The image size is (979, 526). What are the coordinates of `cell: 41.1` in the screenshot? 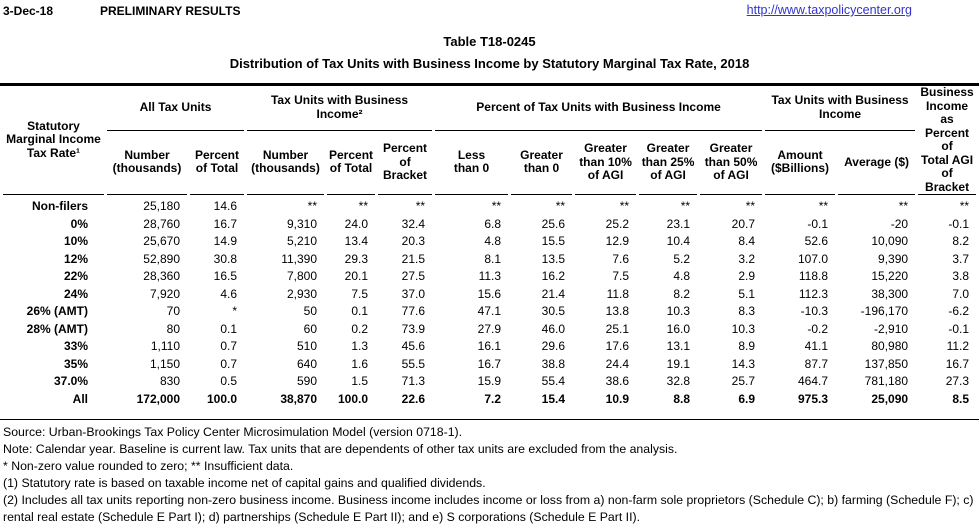 It's located at (816, 346).